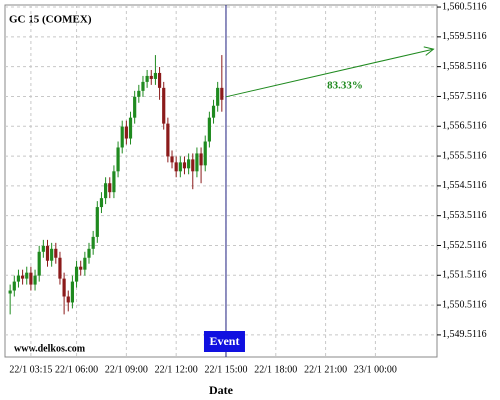 The image size is (500, 400). Describe the element at coordinates (464, 334) in the screenshot. I see `y-tick-label: 1,549.5116` at that location.